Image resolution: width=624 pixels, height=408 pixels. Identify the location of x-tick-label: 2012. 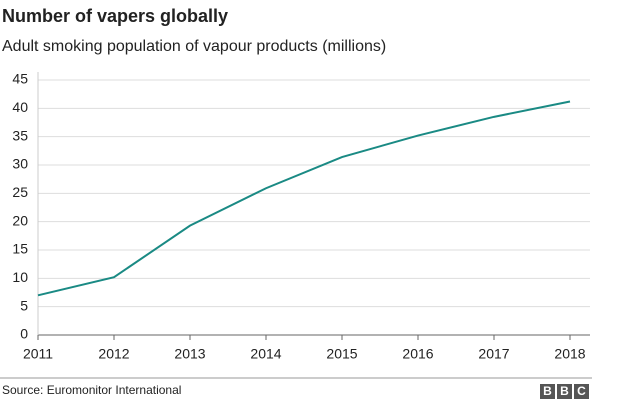
(113, 354).